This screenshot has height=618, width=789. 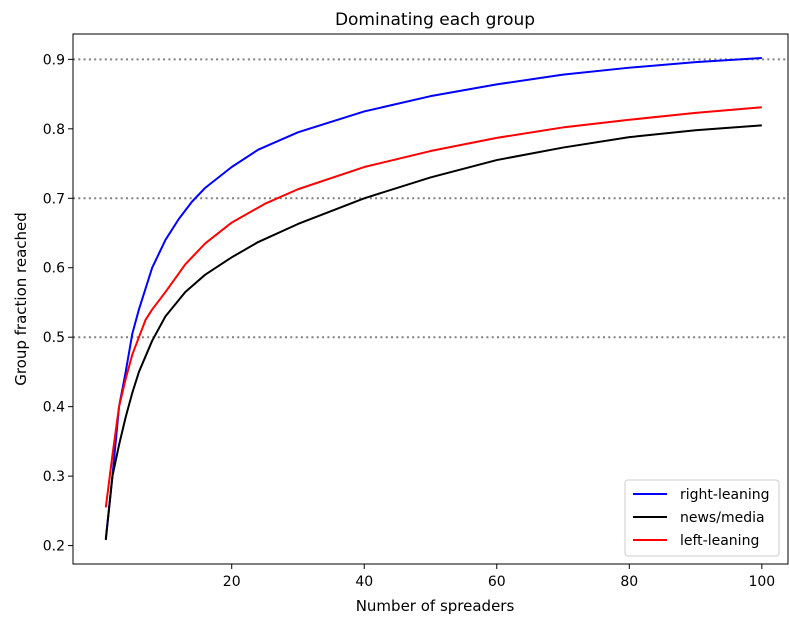 What do you see at coordinates (232, 582) in the screenshot?
I see `x-tick-label: 20` at bounding box center [232, 582].